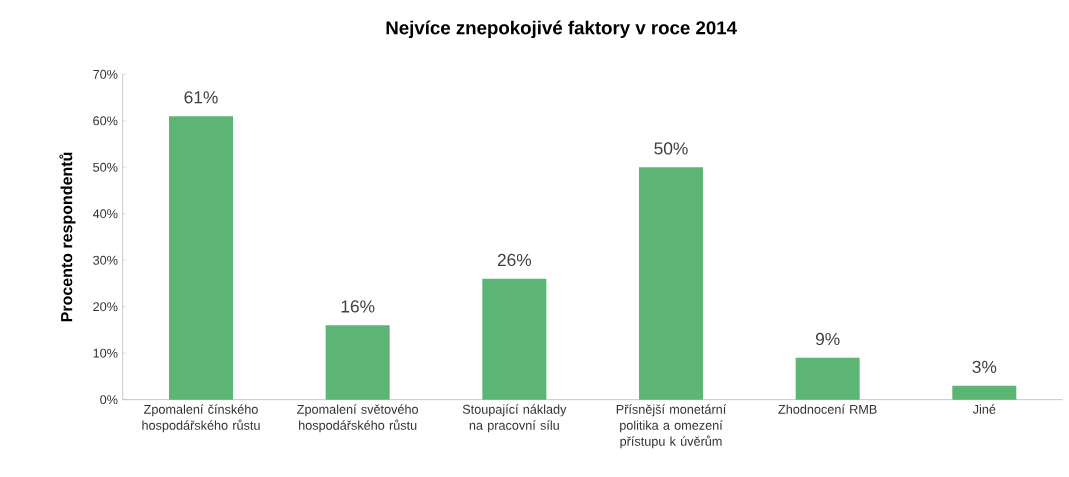 The image size is (1069, 477). I want to click on y-axis-title: Procento respondentů, so click(67, 237).